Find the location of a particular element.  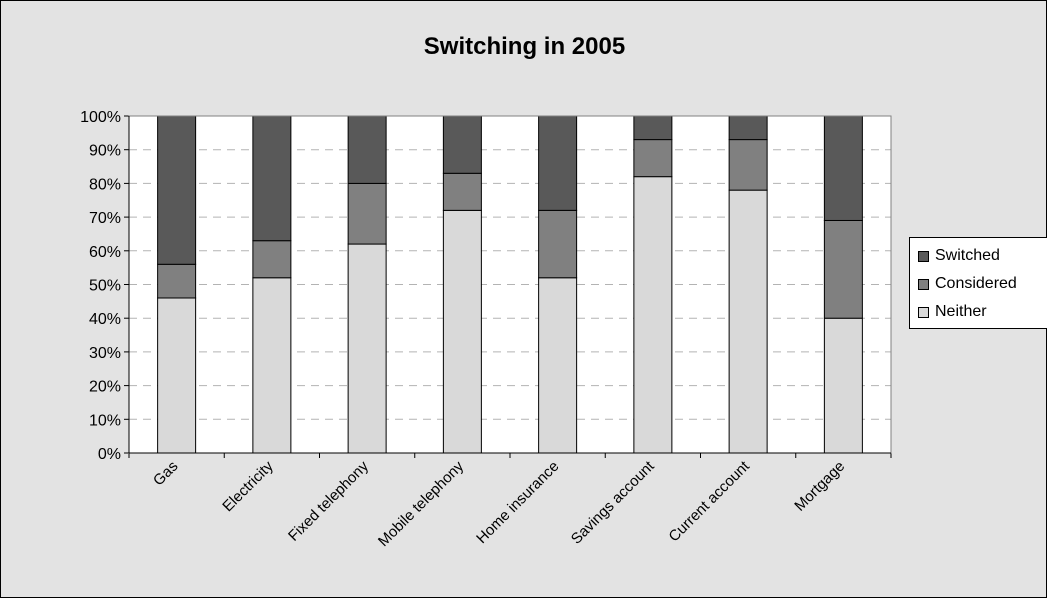

y-tick-label: 50% is located at coordinates (105, 286).